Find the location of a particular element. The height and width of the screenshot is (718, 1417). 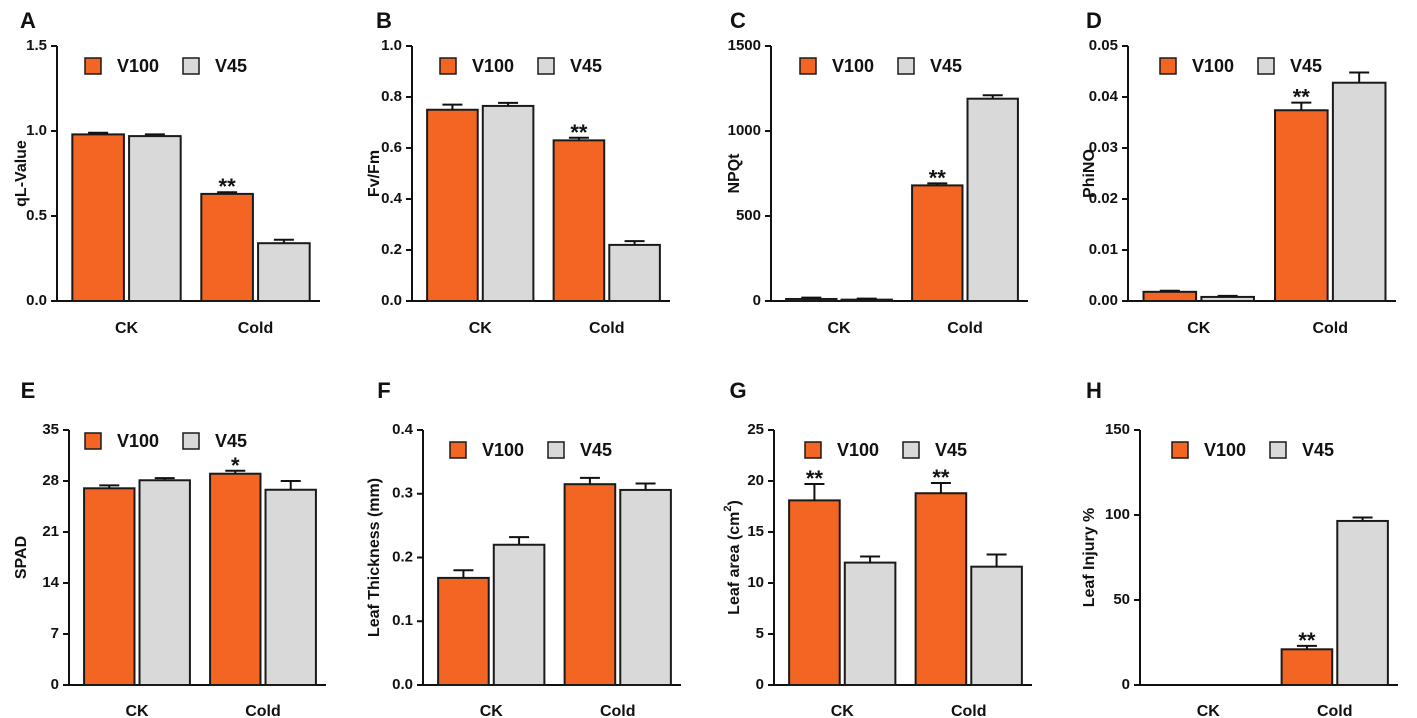

significance-mark: * is located at coordinates (235, 465).